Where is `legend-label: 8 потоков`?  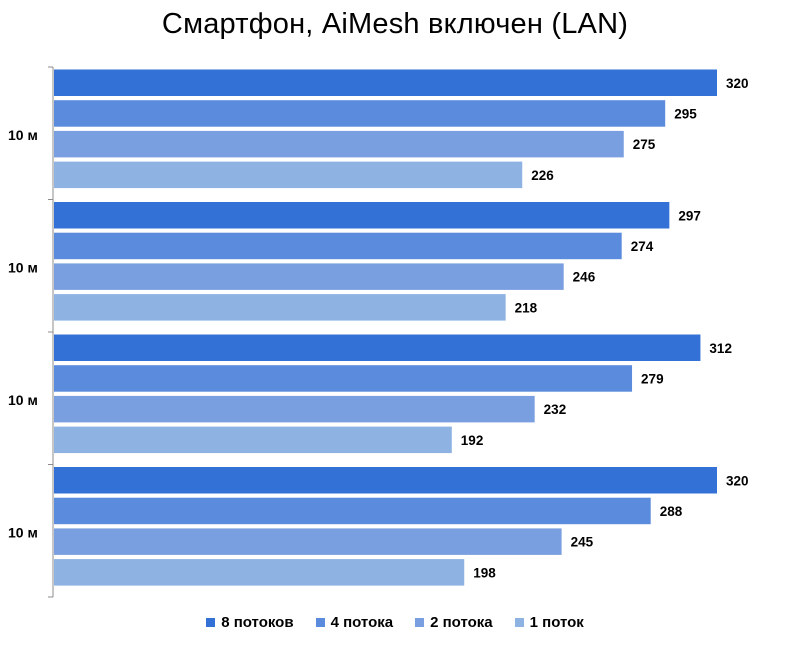 legend-label: 8 потоков is located at coordinates (257, 622).